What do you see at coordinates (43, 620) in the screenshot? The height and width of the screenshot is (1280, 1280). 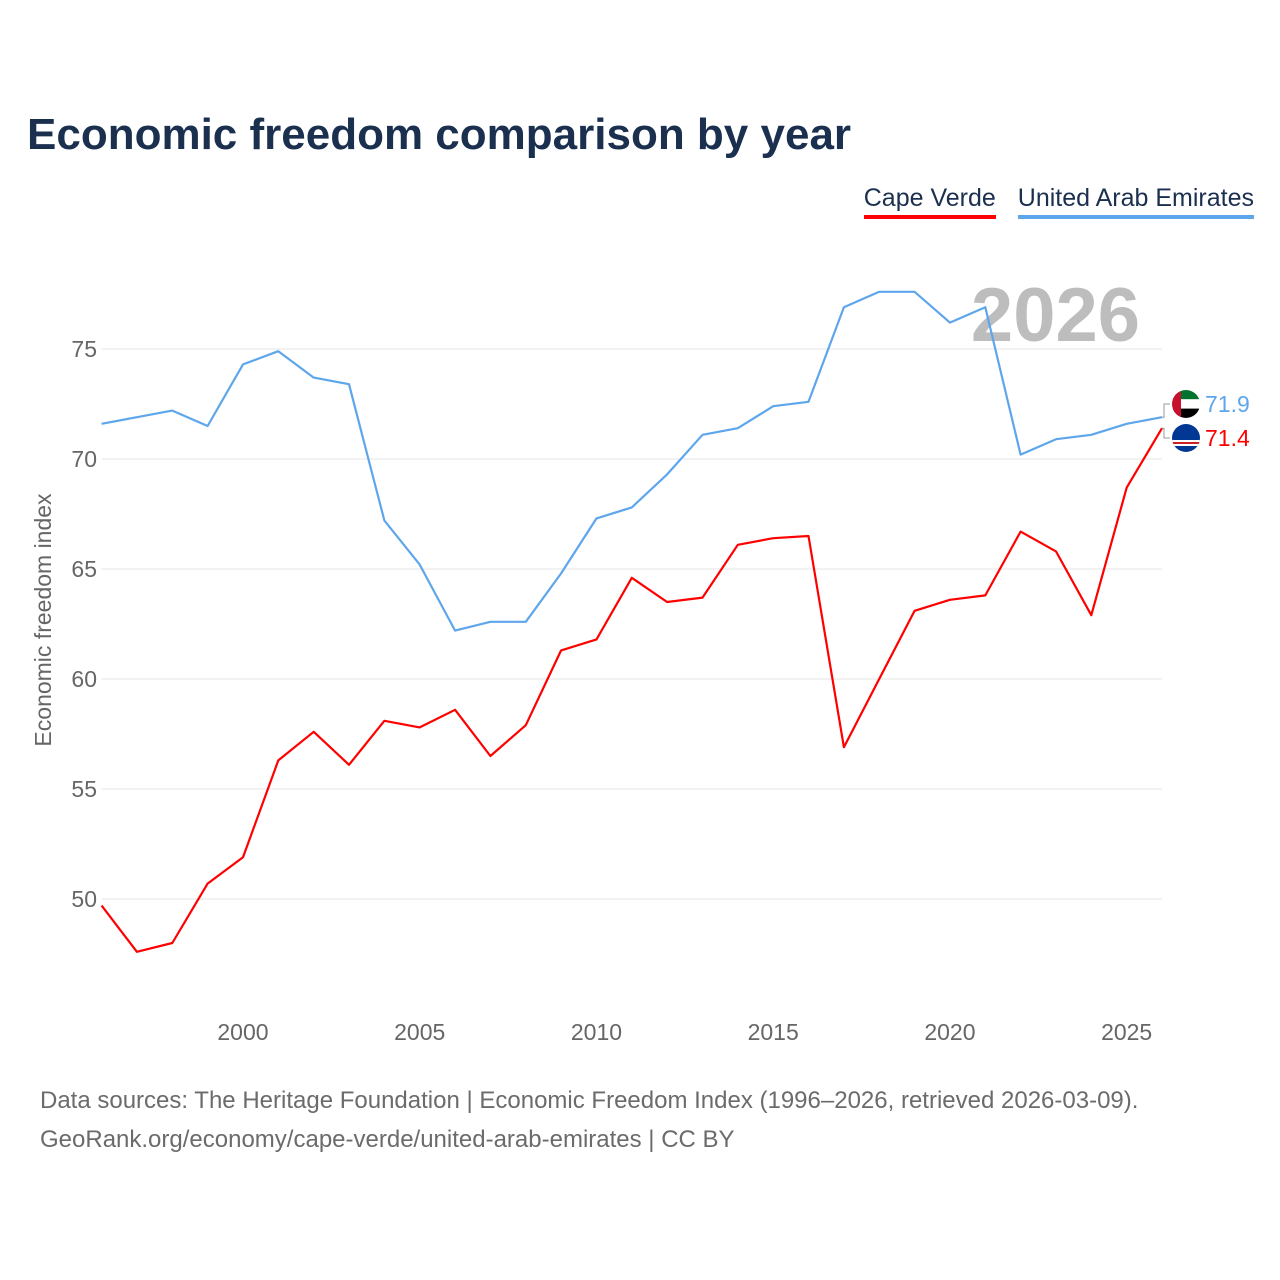 I see `y-axis-label: Economic freedom index` at bounding box center [43, 620].